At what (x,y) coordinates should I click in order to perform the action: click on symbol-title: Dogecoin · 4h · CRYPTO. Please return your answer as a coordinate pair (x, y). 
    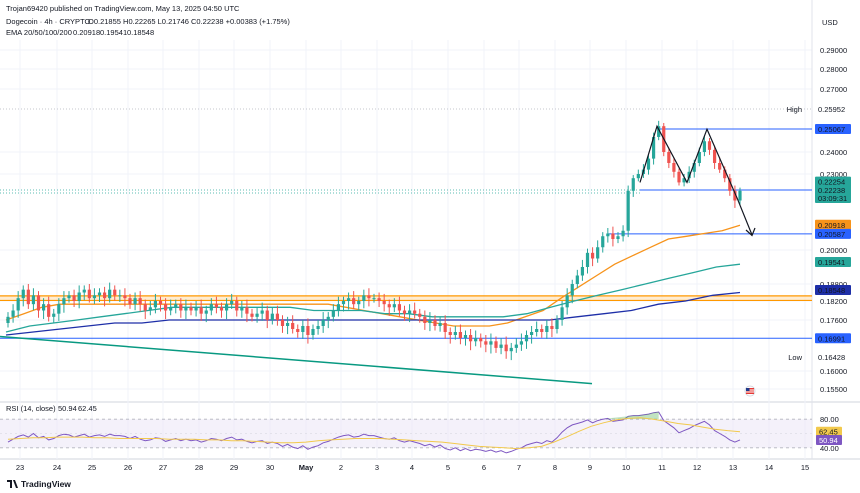
    Looking at the image, I should click on (48, 21).